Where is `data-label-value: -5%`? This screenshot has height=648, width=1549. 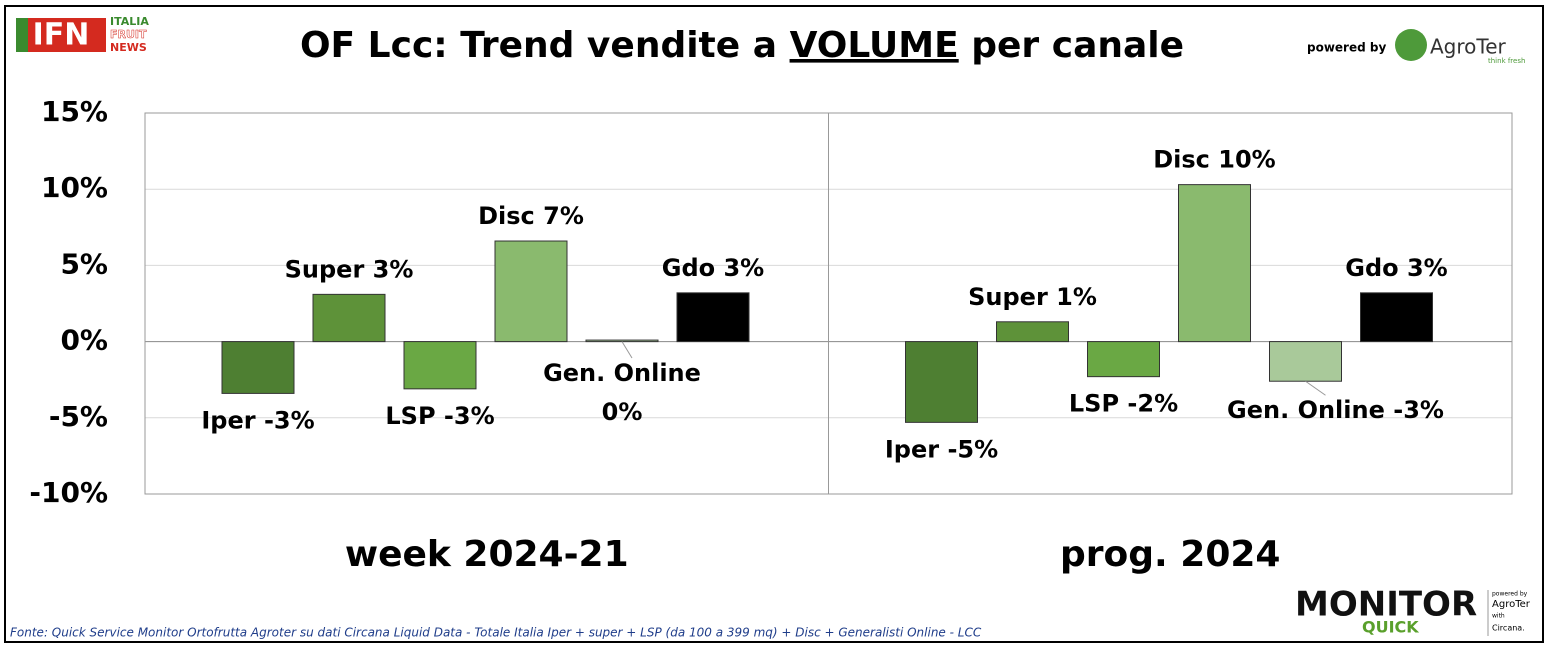
data-label-value: -5% is located at coordinates (972, 449).